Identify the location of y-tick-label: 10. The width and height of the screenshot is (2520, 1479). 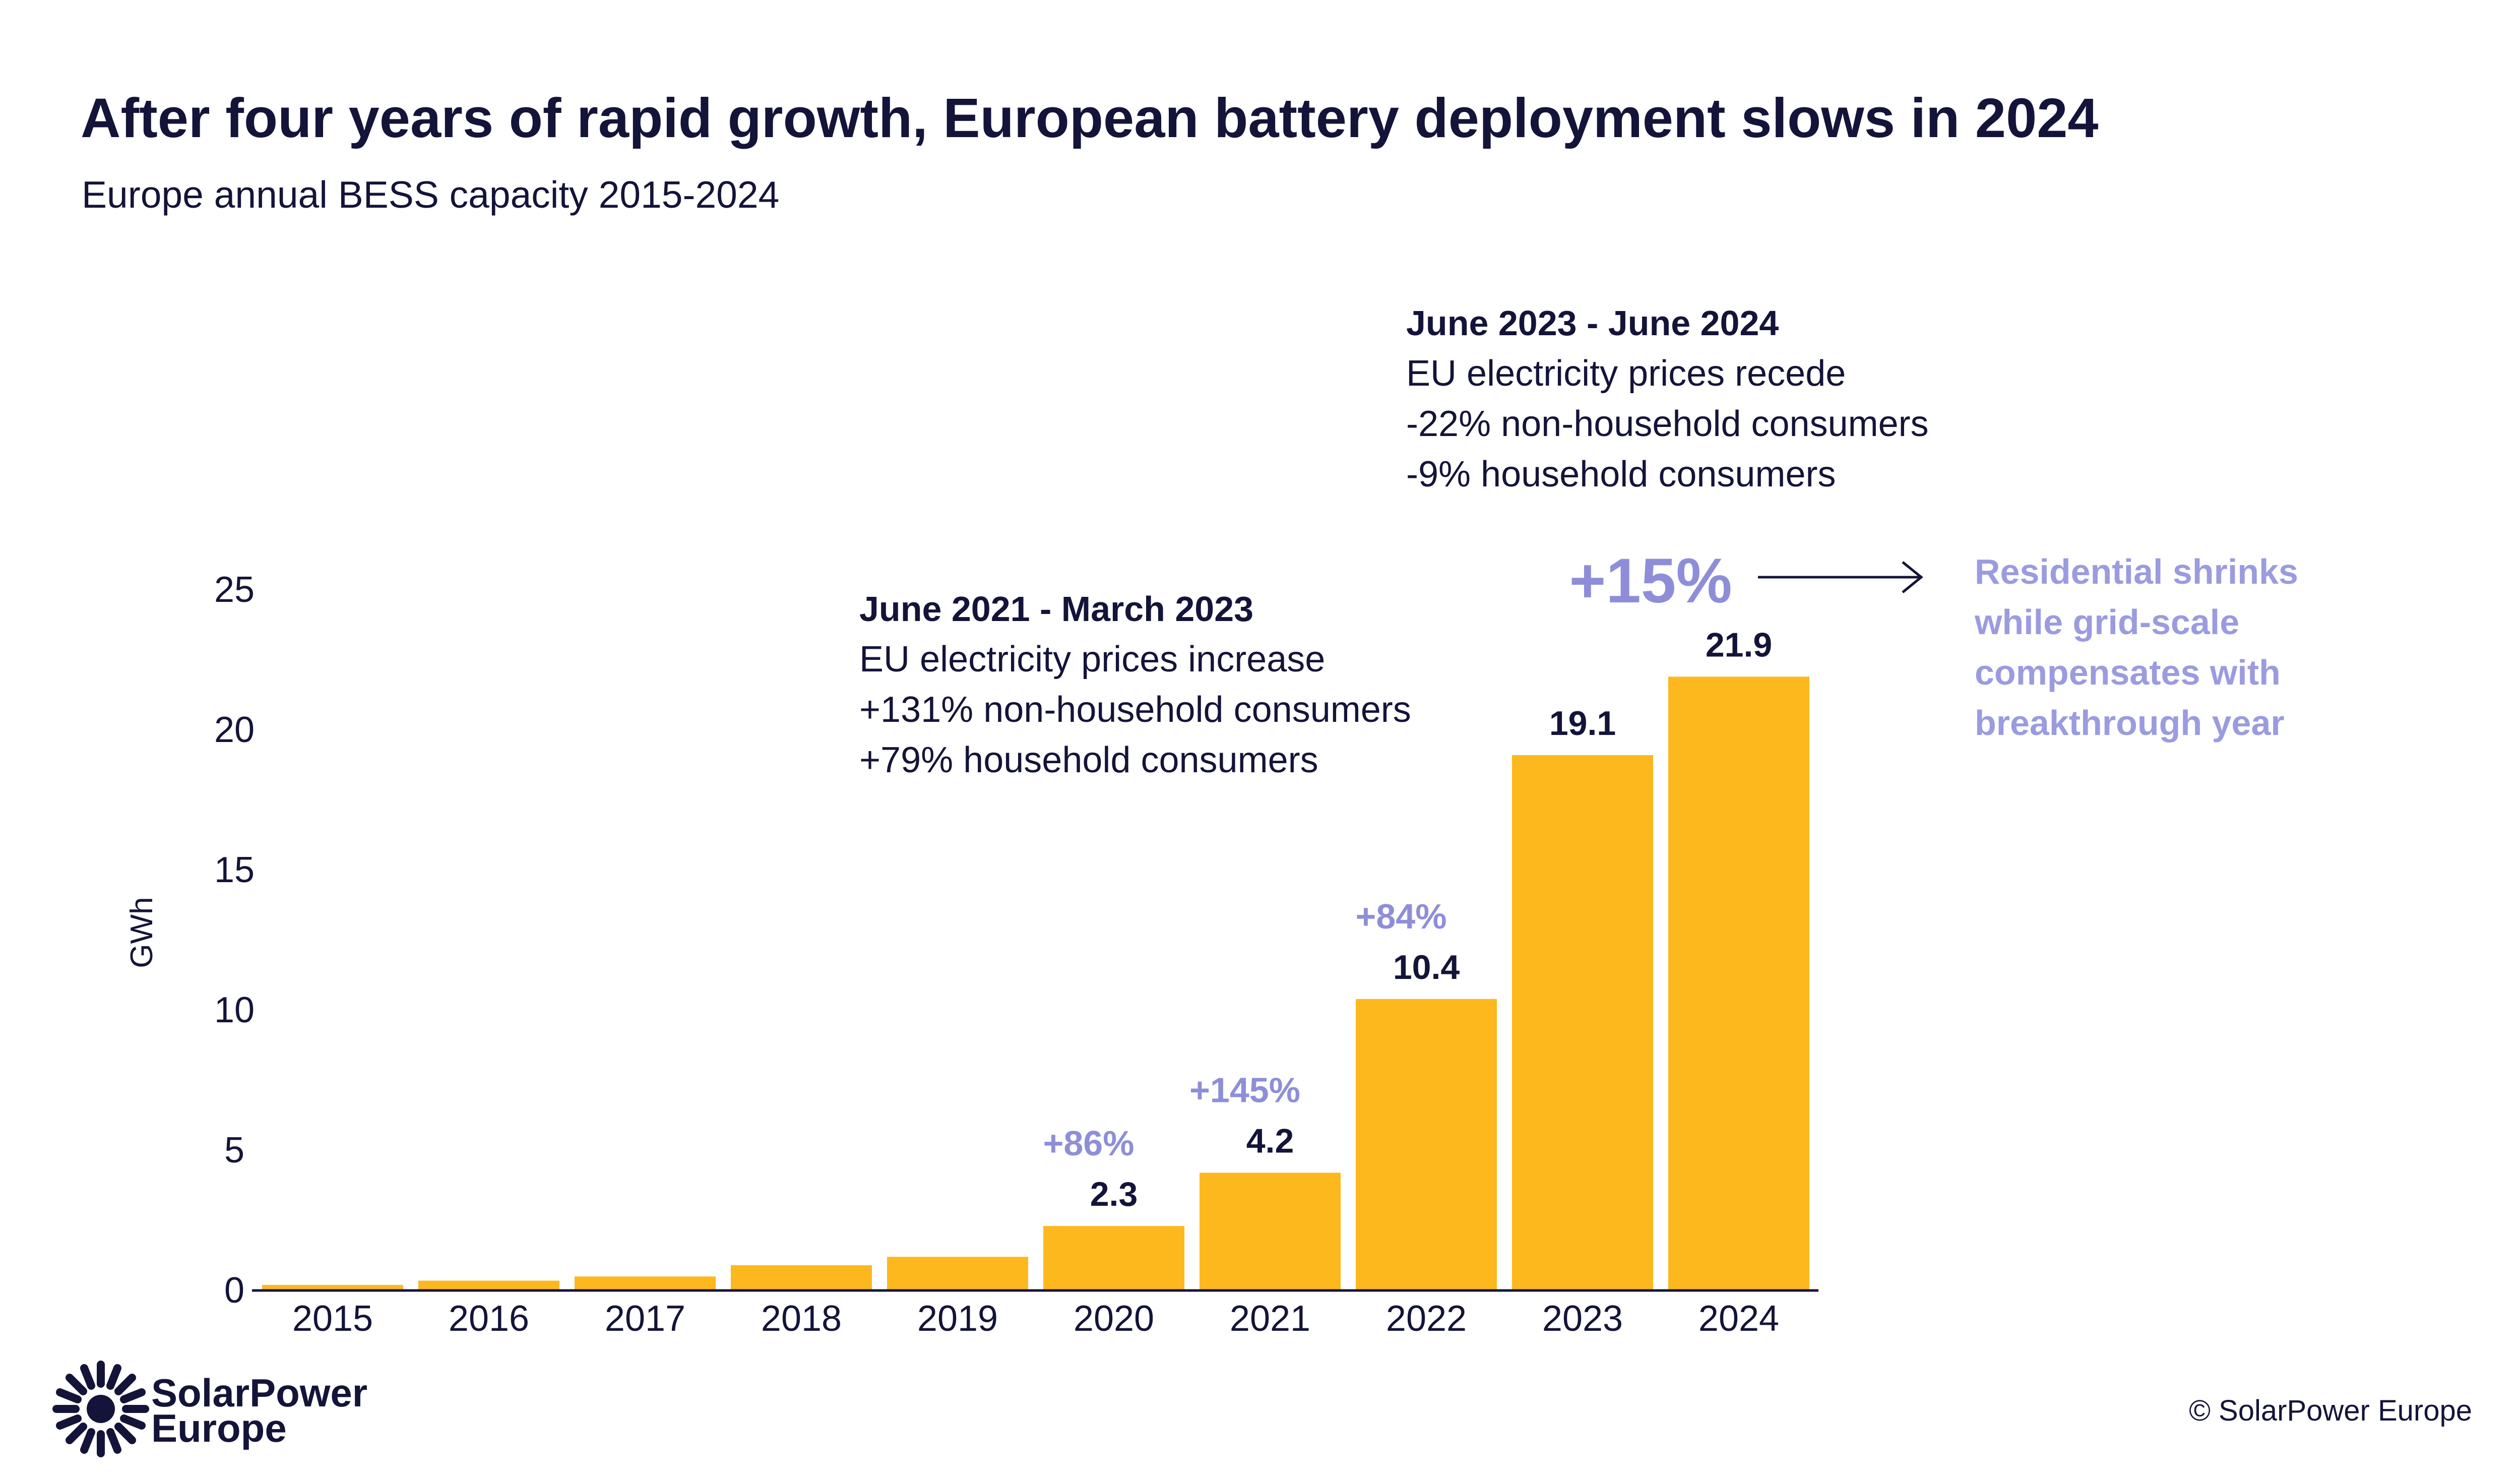
(234, 1010).